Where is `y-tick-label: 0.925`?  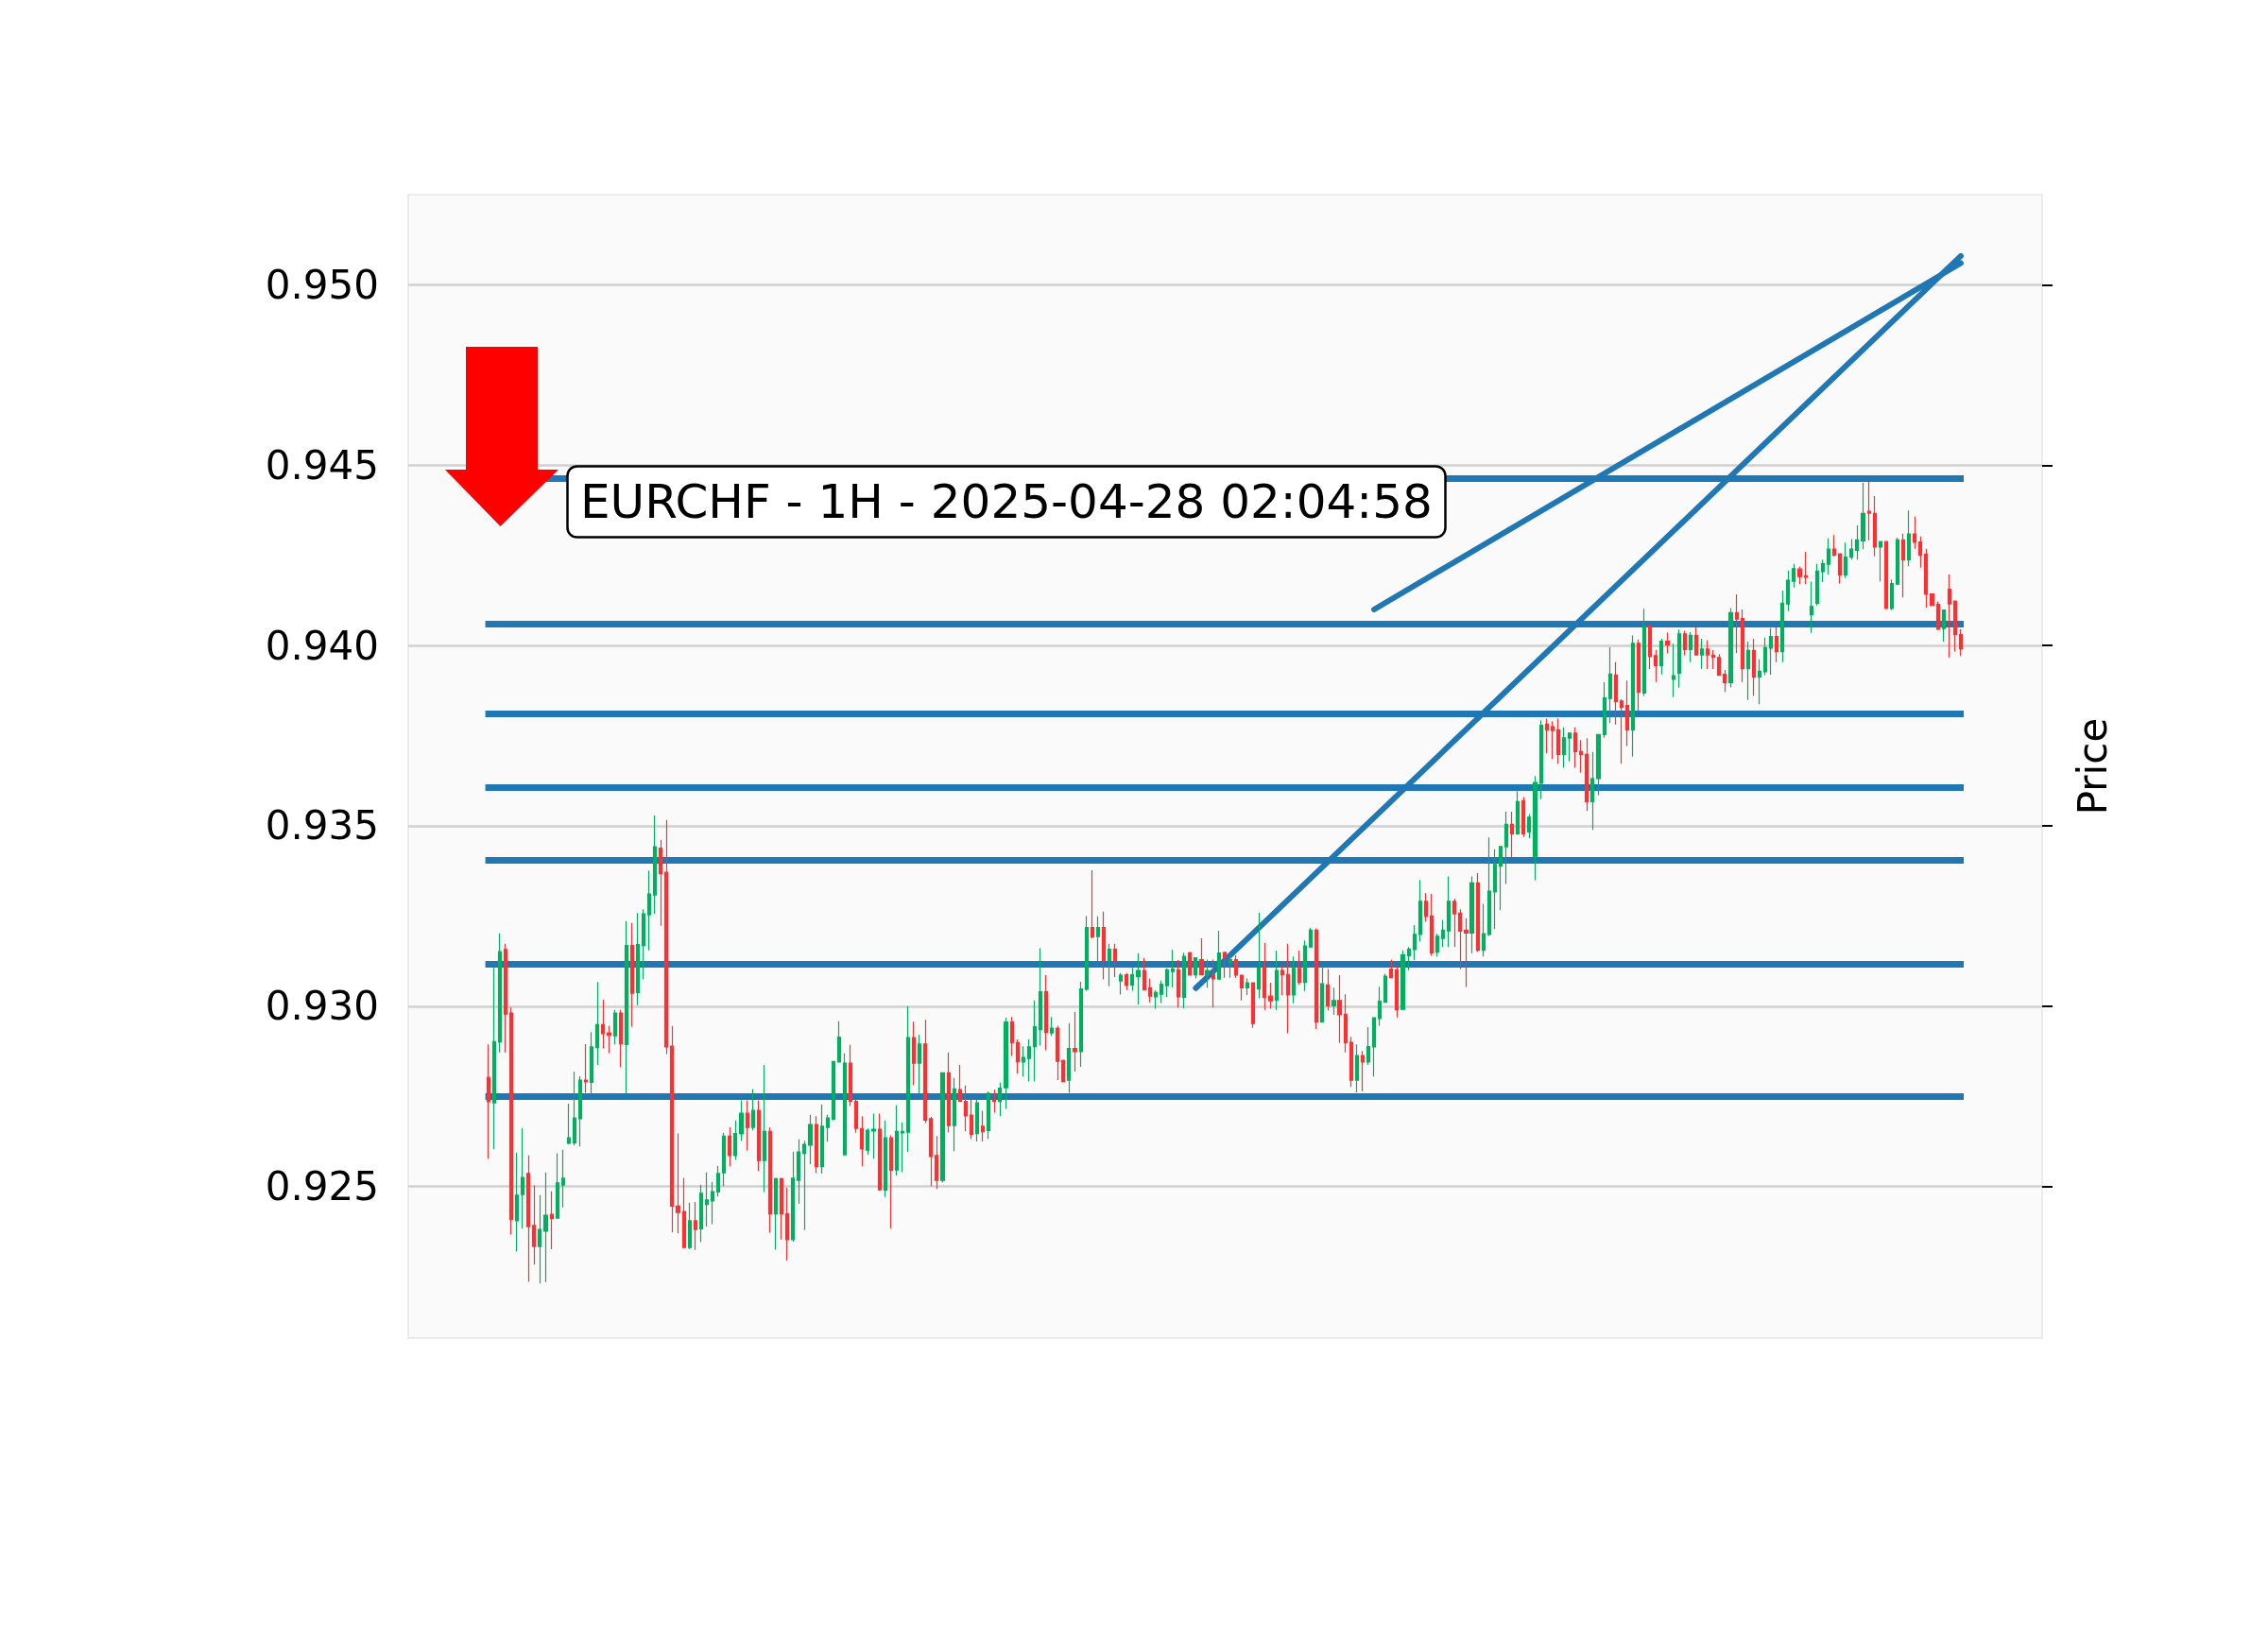
y-tick-label: 0.925 is located at coordinates (322, 1187).